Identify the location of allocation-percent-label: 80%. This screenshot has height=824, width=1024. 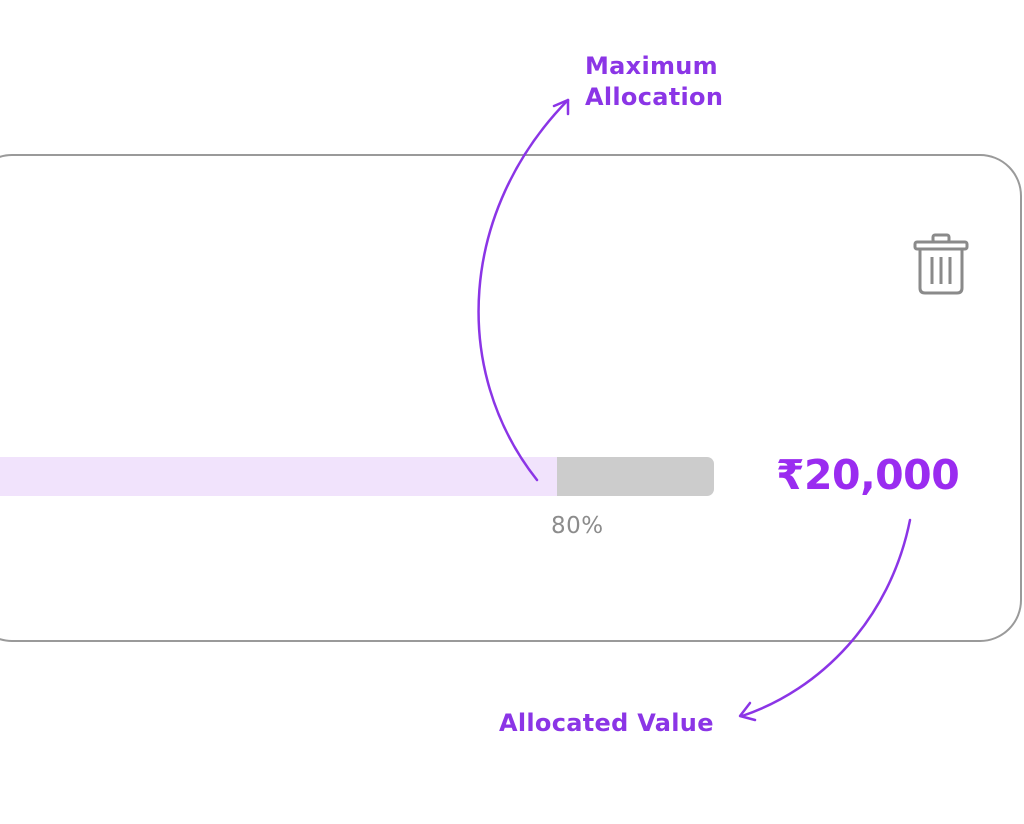
(577, 526).